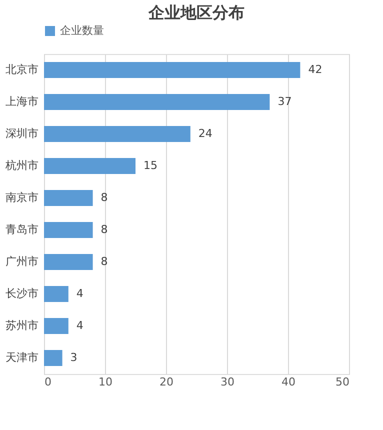 The image size is (383, 430). Describe the element at coordinates (74, 357) in the screenshot. I see `data-label: 3` at that location.